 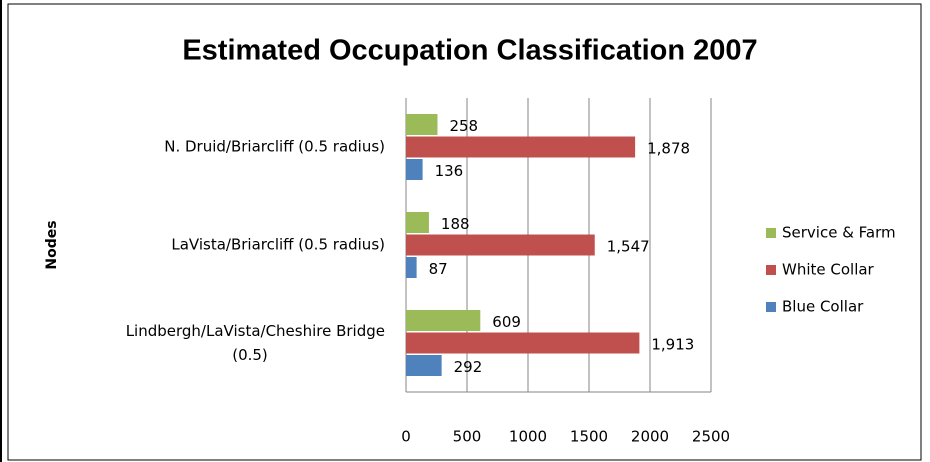 I want to click on x-tick-label: 2500, so click(x=711, y=437).